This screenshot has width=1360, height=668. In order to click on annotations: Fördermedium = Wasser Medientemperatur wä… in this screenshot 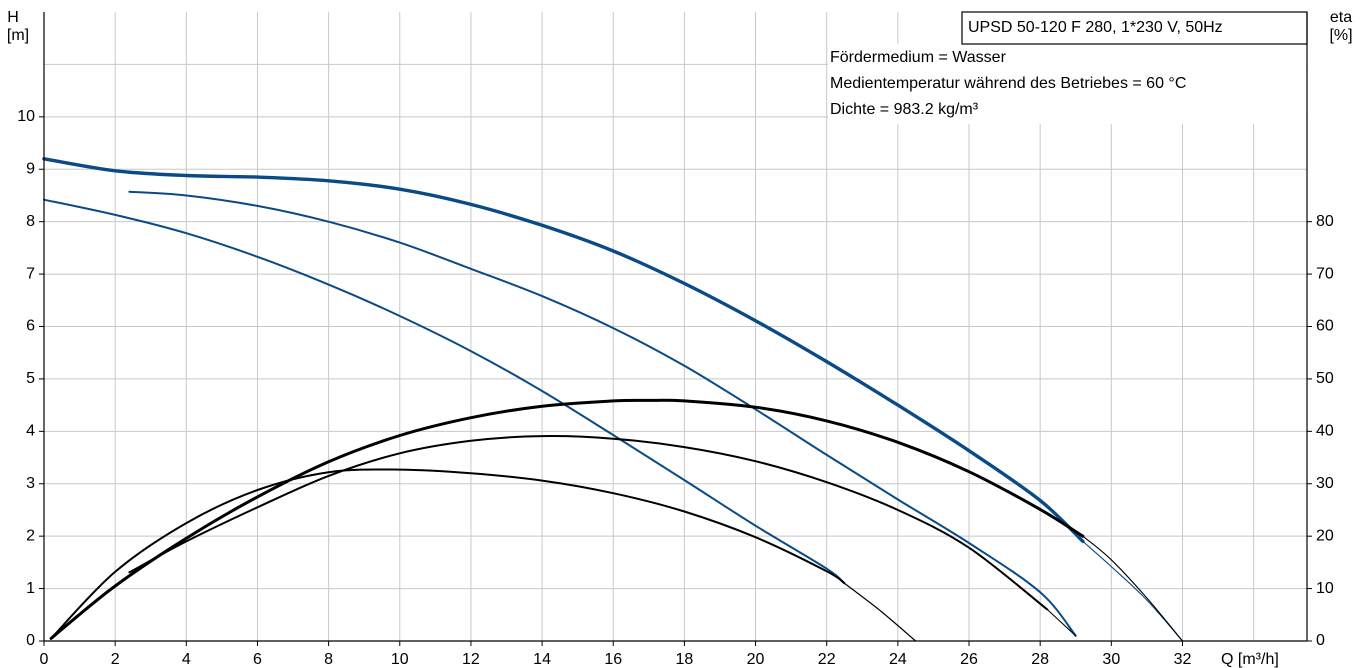, I will do `click(1008, 83)`.